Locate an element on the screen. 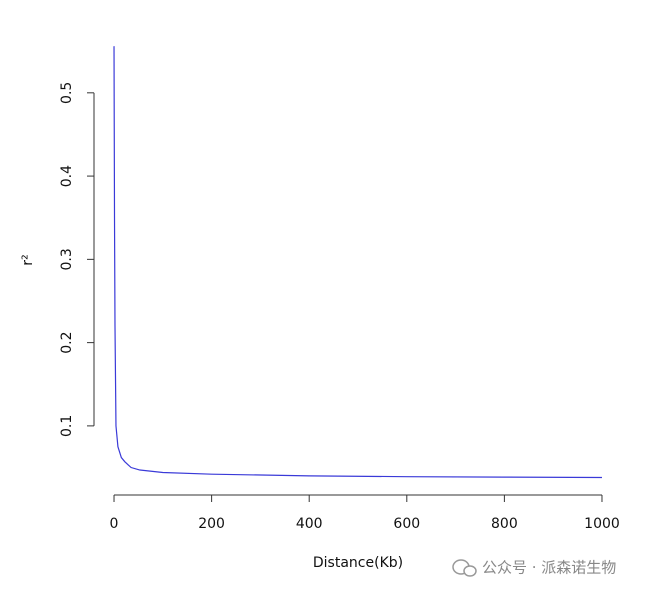  y-axis-label: r² is located at coordinates (28, 259).